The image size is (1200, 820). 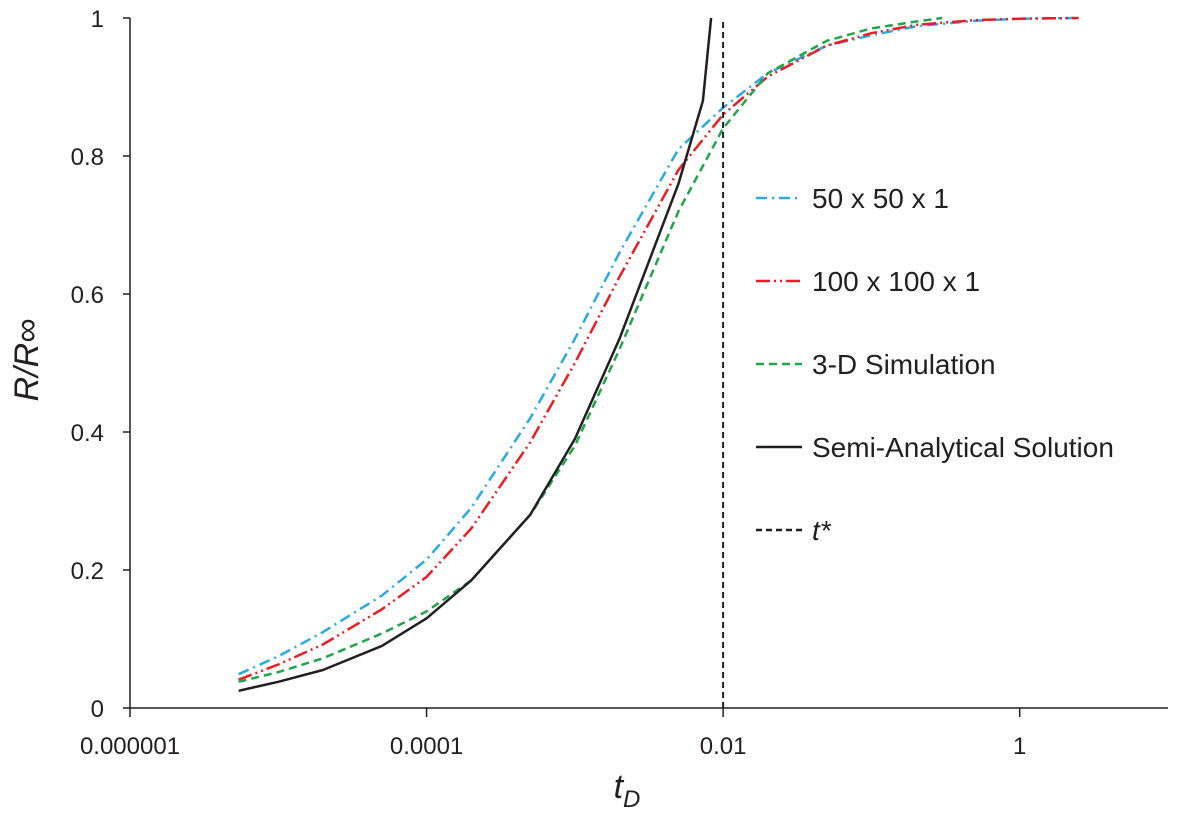 I want to click on x-axis-title-main: t, so click(x=619, y=787).